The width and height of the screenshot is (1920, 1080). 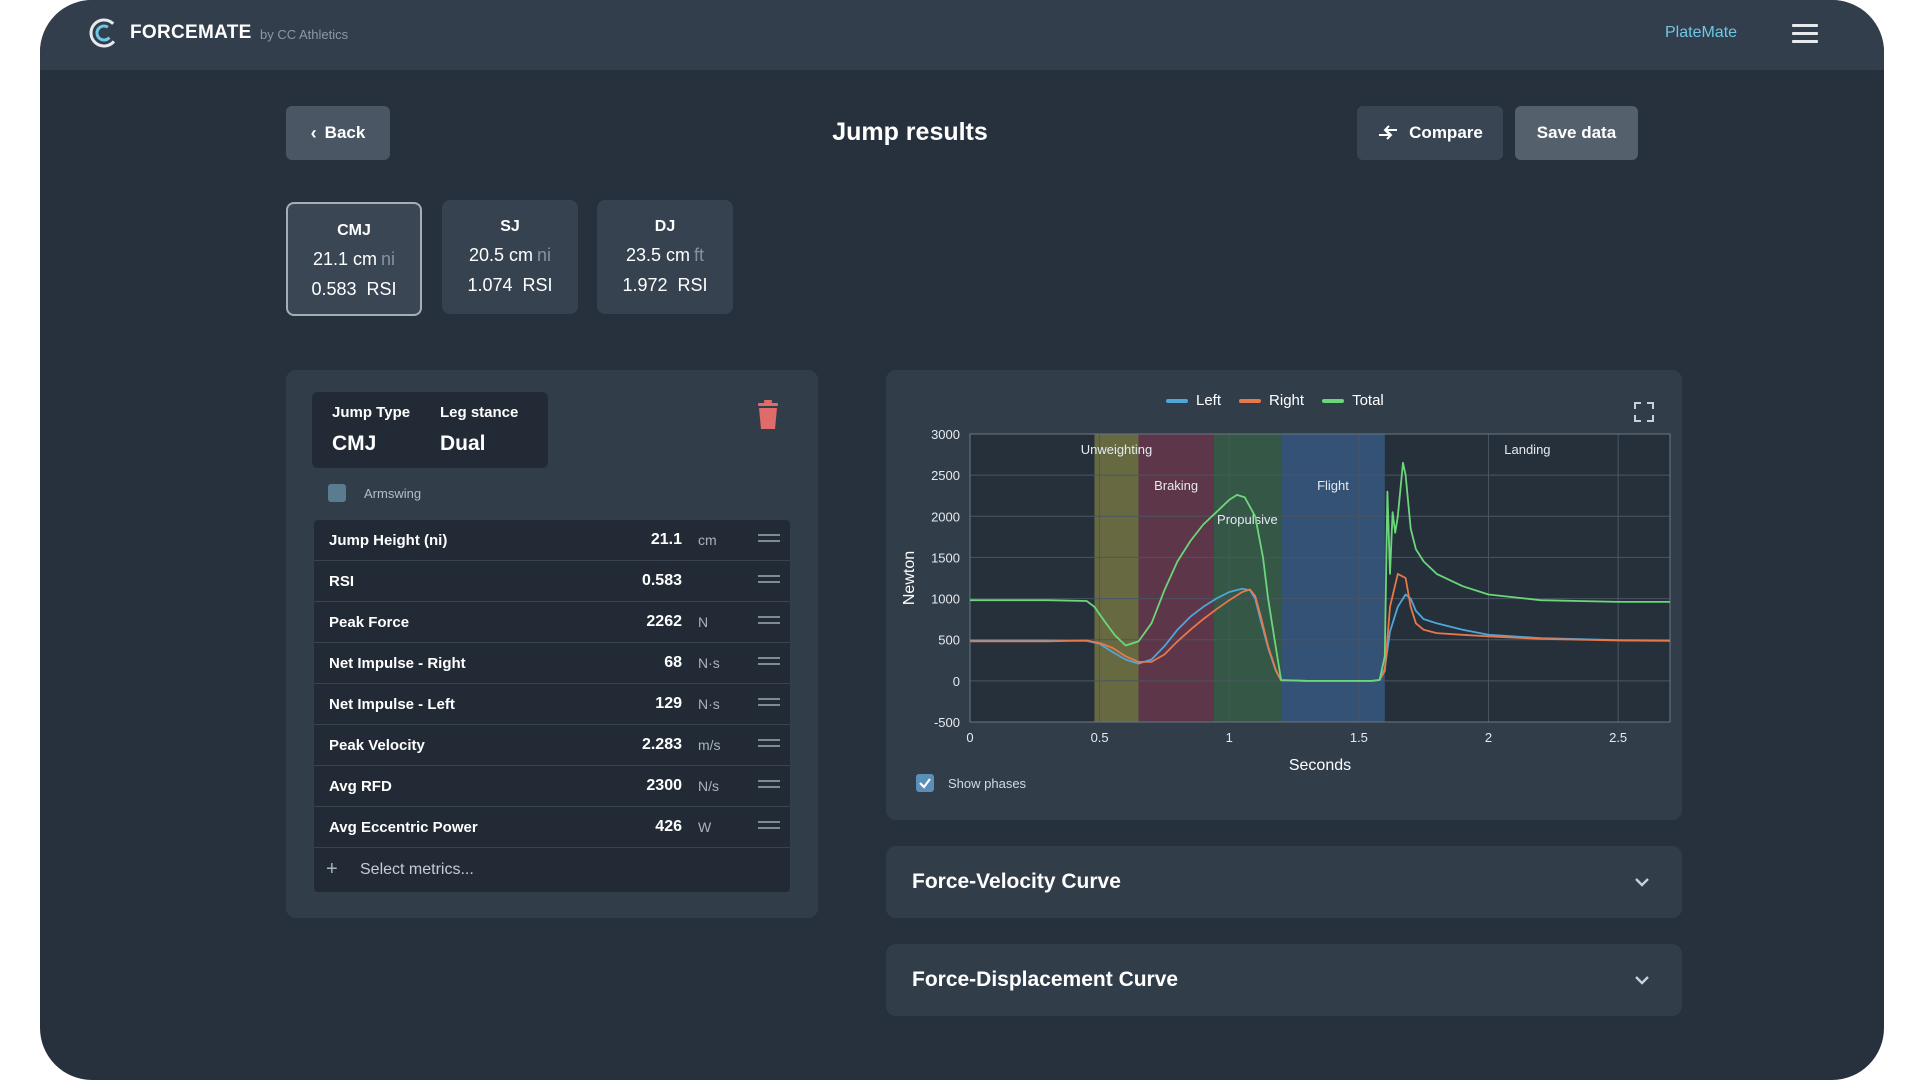 I want to click on x-axis-label: Seconds, so click(x=1320, y=765).